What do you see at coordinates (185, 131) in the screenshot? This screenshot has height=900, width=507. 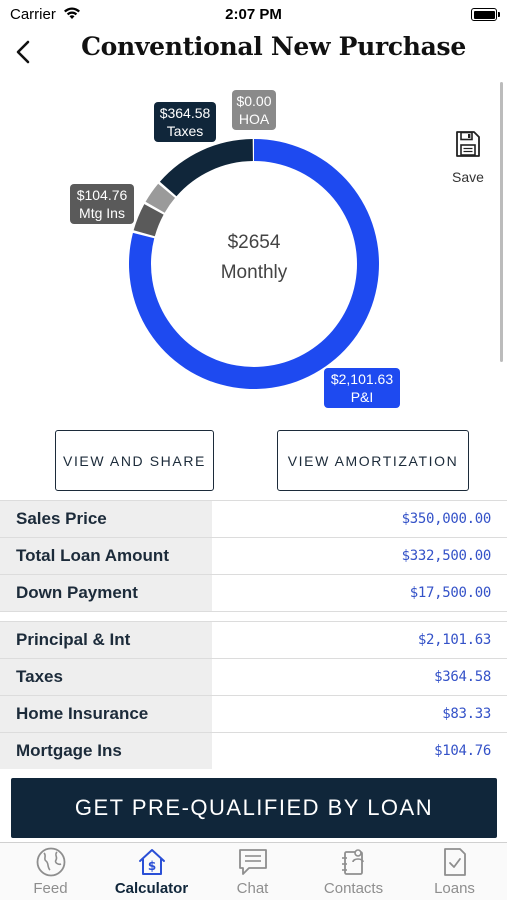 I see `taxes-tag-label: Taxes` at bounding box center [185, 131].